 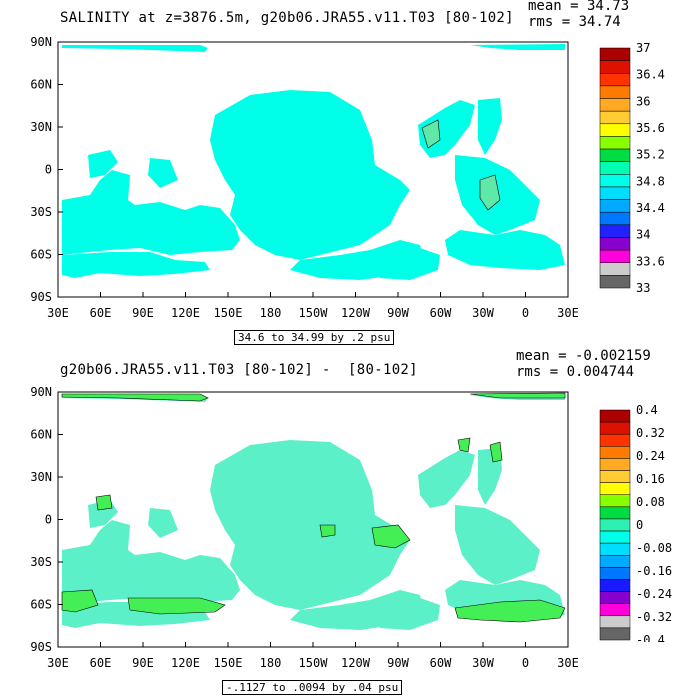 What do you see at coordinates (517, 47) in the screenshot?
I see `arctic-strip-east` at bounding box center [517, 47].